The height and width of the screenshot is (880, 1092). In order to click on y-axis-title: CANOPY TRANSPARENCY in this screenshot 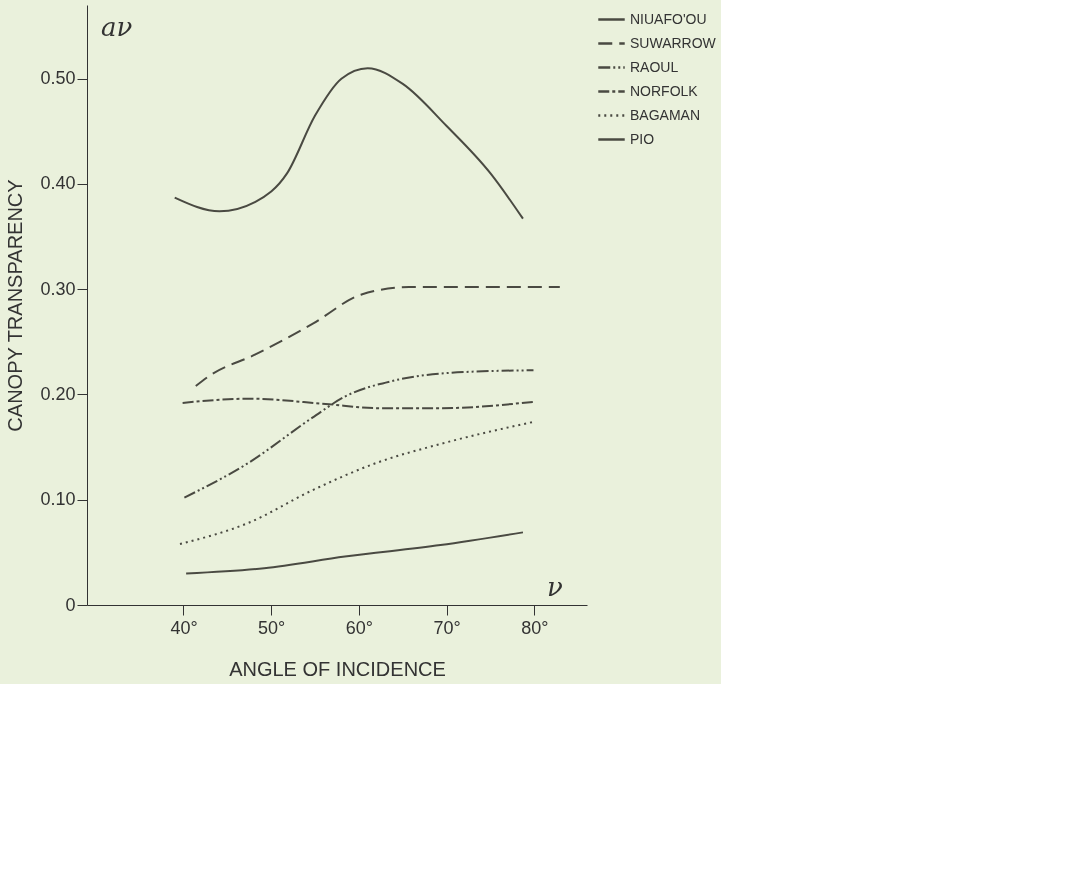, I will do `click(15, 305)`.